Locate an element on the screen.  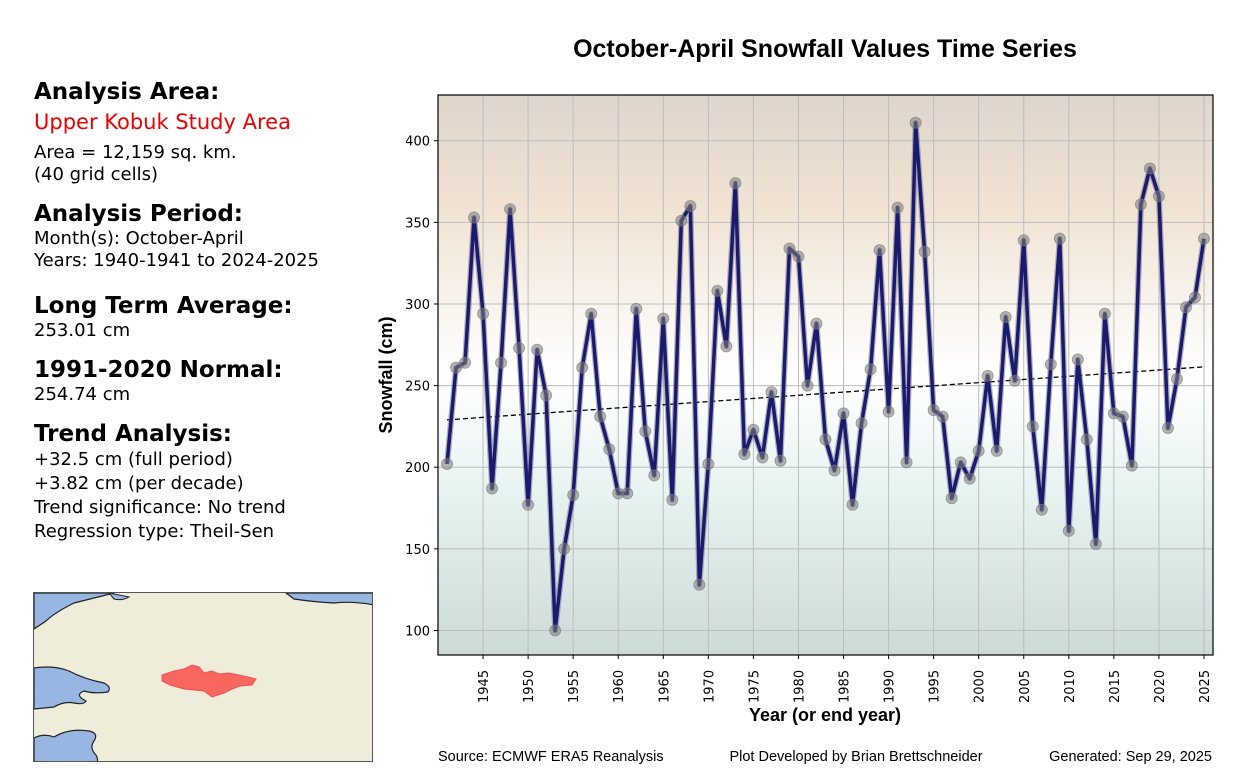
trend-per-decade: +3.82 cm (per decade) is located at coordinates (139, 483).